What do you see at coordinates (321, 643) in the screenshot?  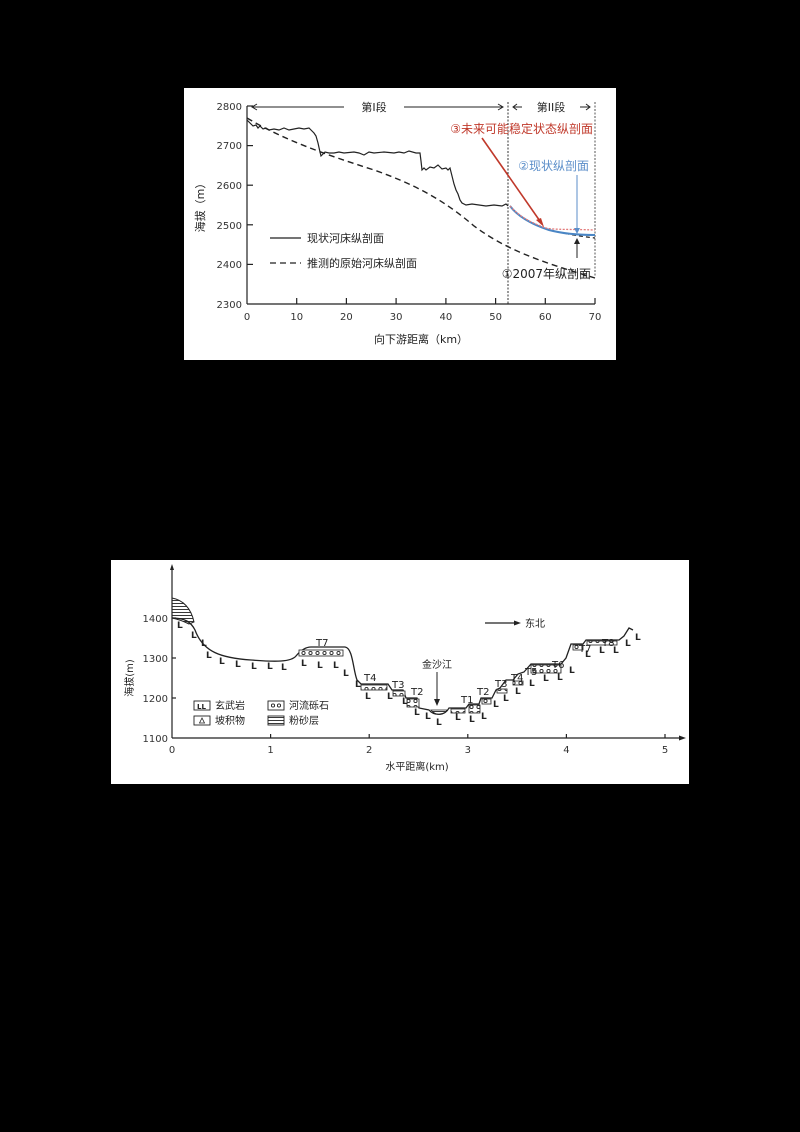 I see `terrace-label: T7` at bounding box center [321, 643].